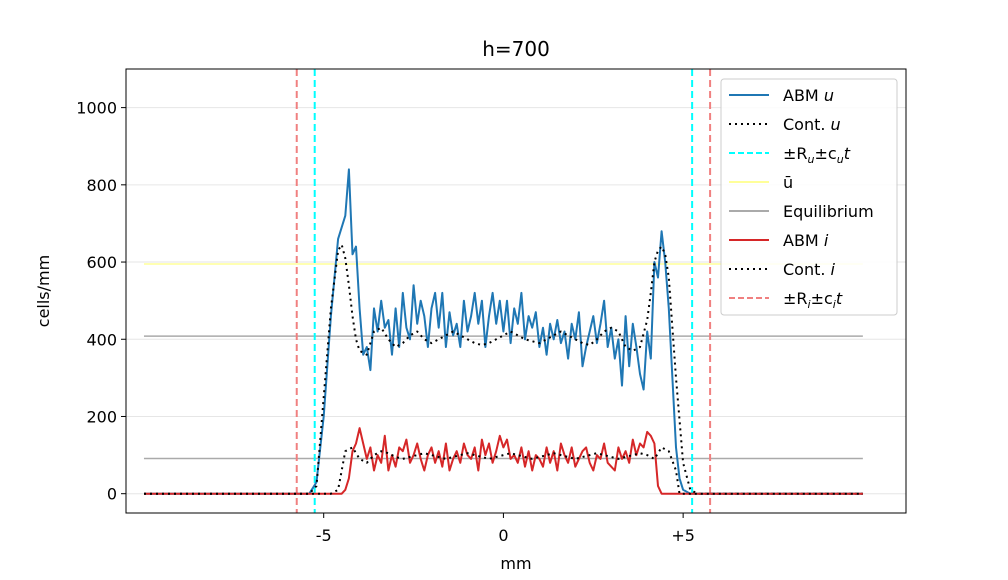  Describe the element at coordinates (817, 155) in the screenshot. I see `legend-label-2: ±Ru±cut` at that location.